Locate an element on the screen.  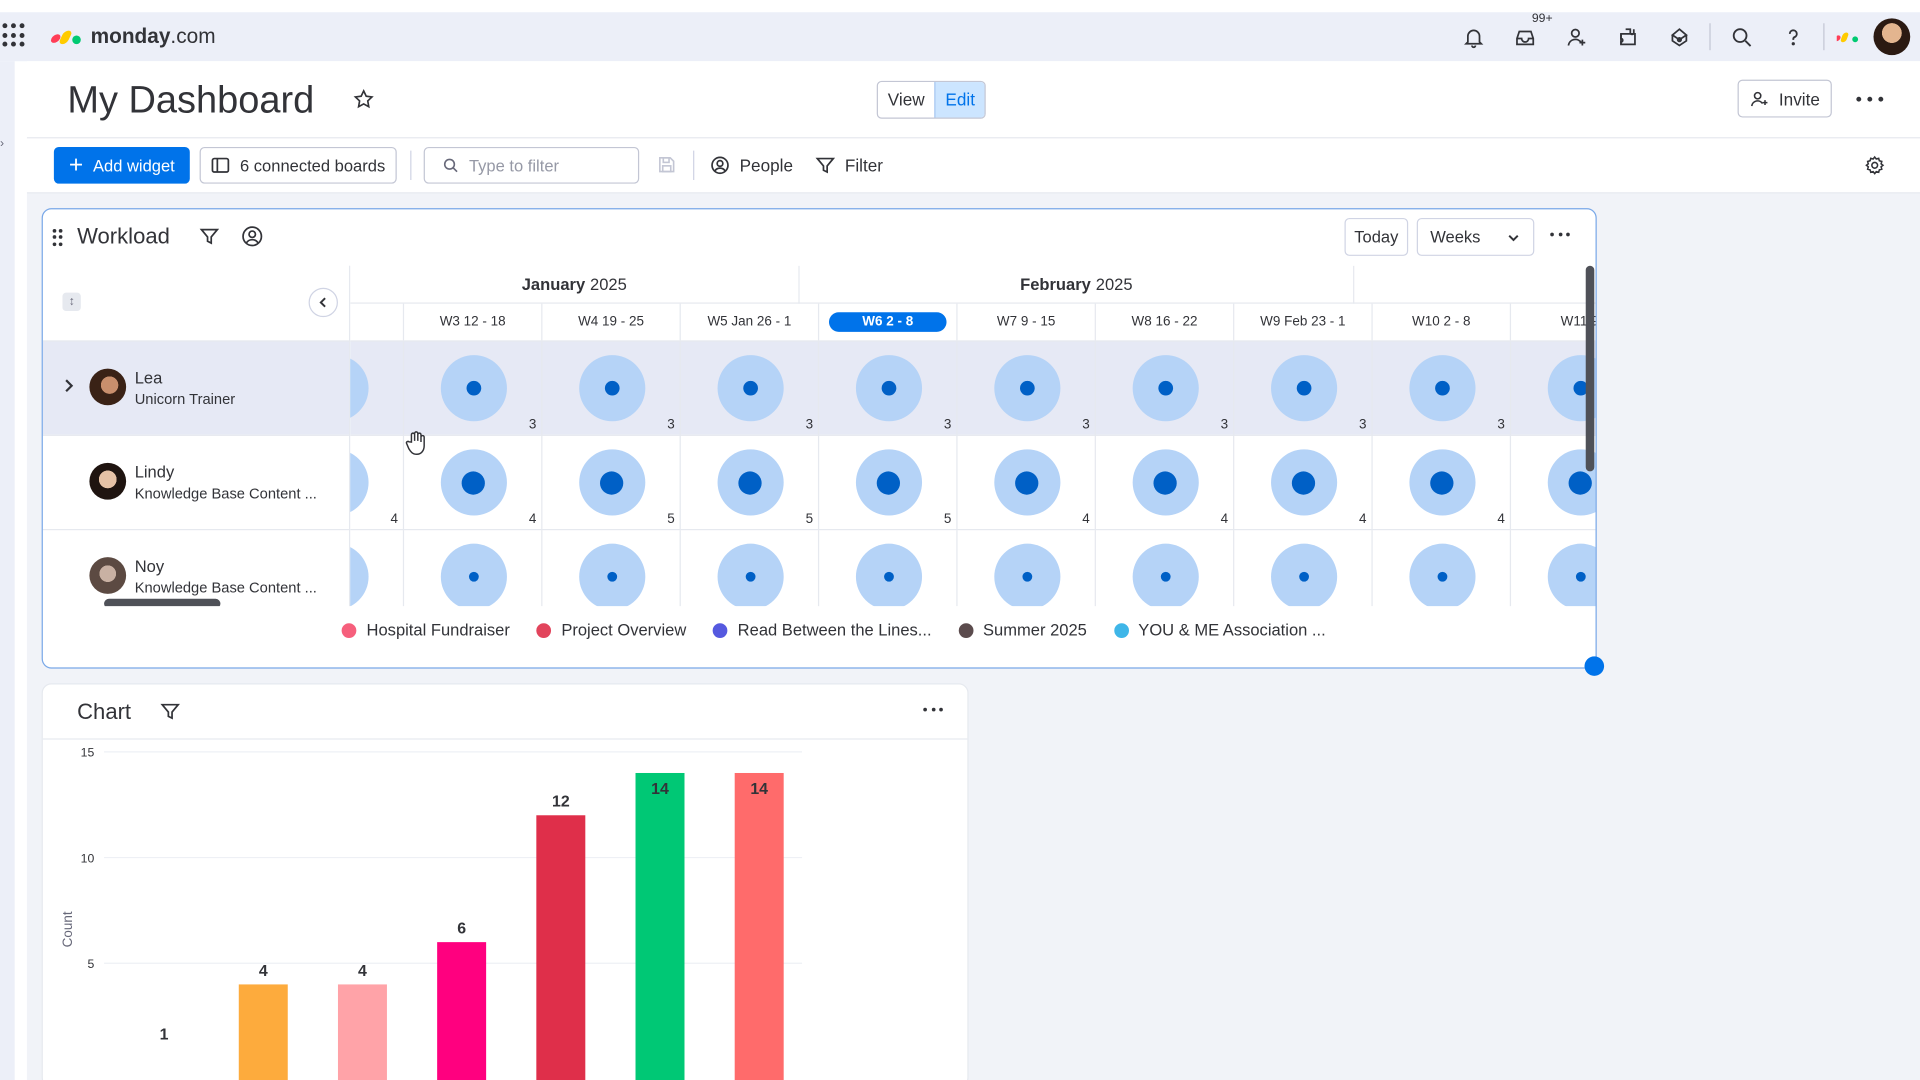
people-filter-button: People is located at coordinates (751, 165).